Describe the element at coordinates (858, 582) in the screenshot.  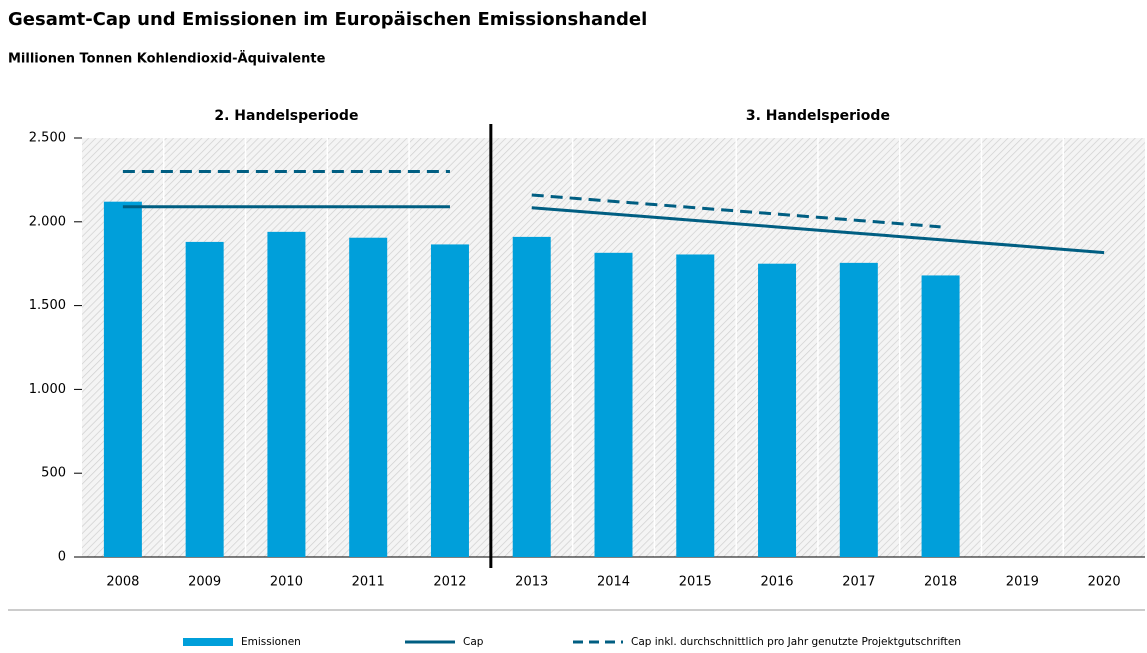
I see `x-tick-label: 2017` at that location.